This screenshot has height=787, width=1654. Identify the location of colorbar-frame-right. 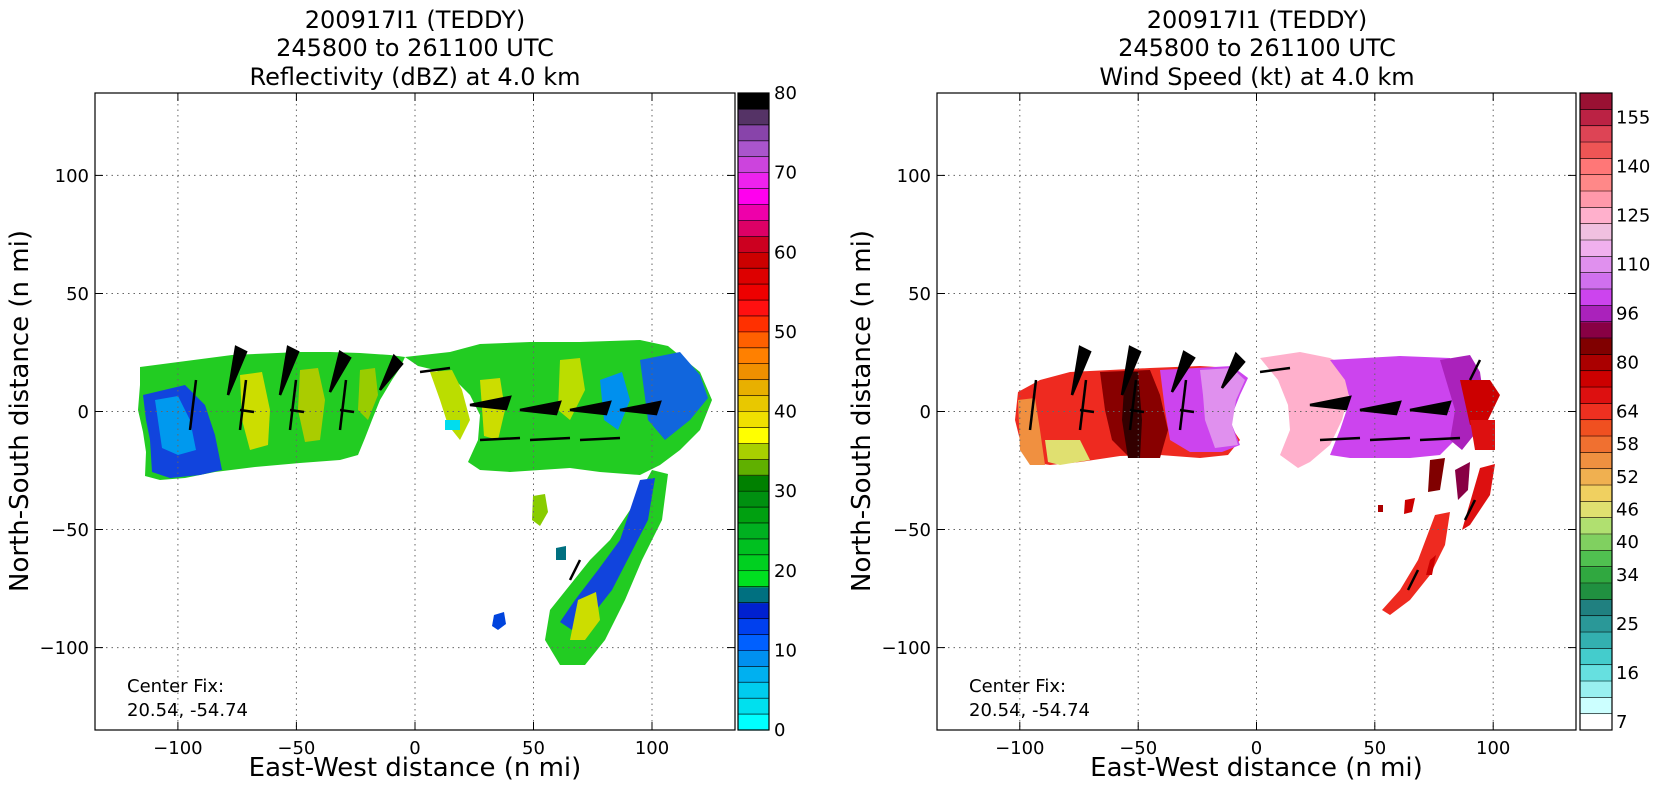
(1596, 411).